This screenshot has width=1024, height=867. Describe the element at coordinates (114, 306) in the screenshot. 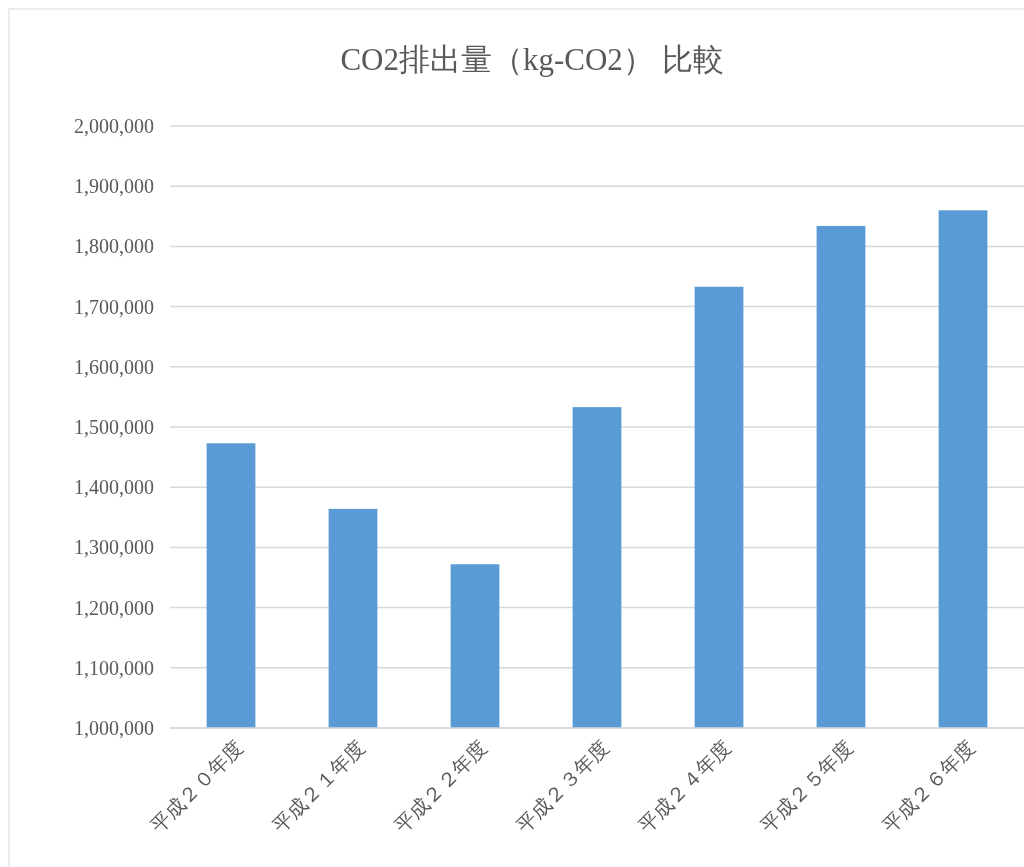

I see `y-tick-label: 1,700,000` at that location.